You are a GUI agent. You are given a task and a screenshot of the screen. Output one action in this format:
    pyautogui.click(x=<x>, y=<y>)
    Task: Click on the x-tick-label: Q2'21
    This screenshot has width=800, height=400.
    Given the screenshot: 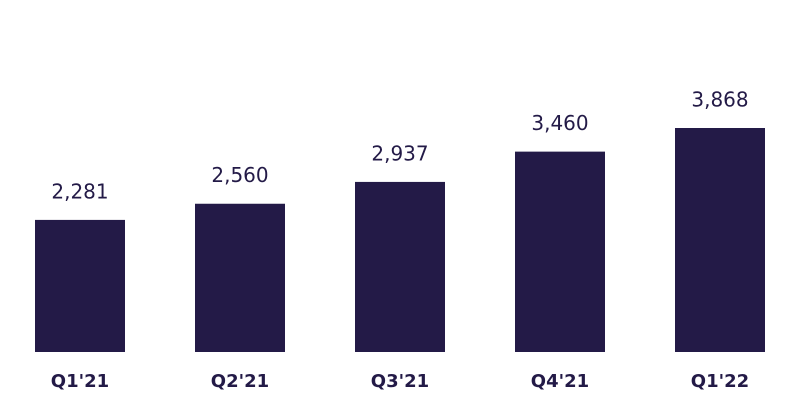 What is the action you would take?
    pyautogui.click(x=240, y=381)
    